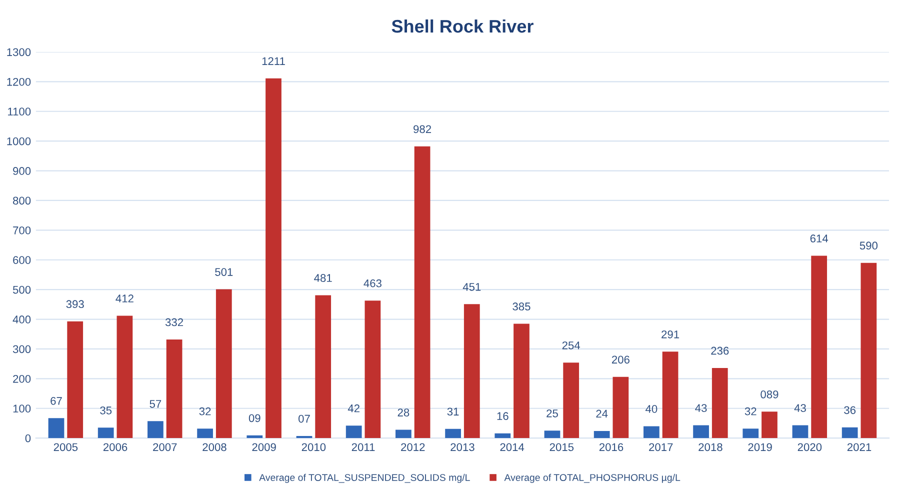 The image size is (898, 495). I want to click on data-label: 35, so click(106, 410).